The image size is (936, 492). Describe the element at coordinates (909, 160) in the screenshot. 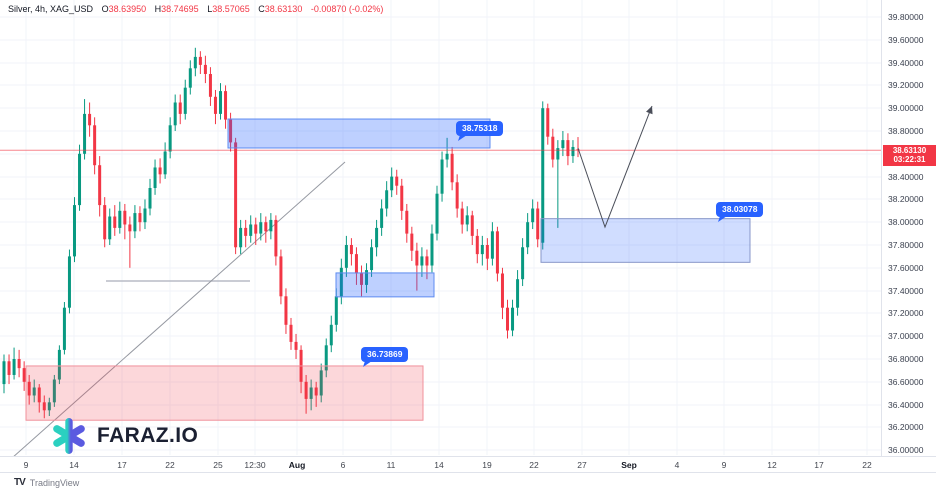

I see `bar-countdown: 03:22:31` at that location.